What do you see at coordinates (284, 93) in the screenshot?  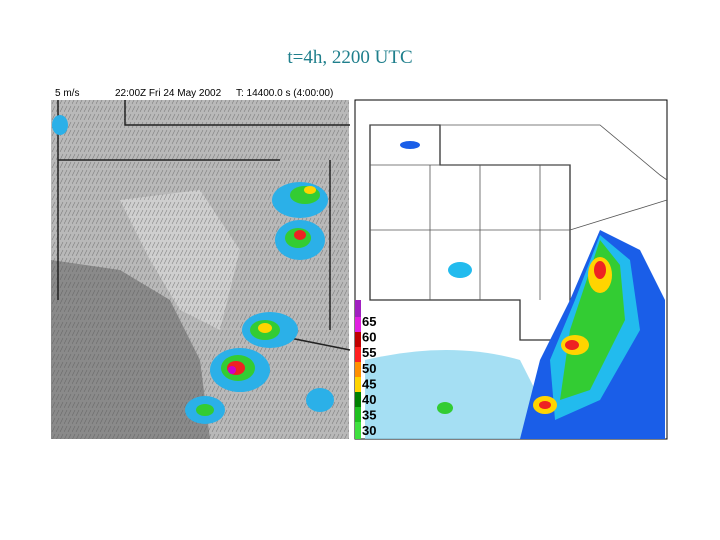 I see `elapsed-time: T: 14400.0 s (4:00:00)` at bounding box center [284, 93].